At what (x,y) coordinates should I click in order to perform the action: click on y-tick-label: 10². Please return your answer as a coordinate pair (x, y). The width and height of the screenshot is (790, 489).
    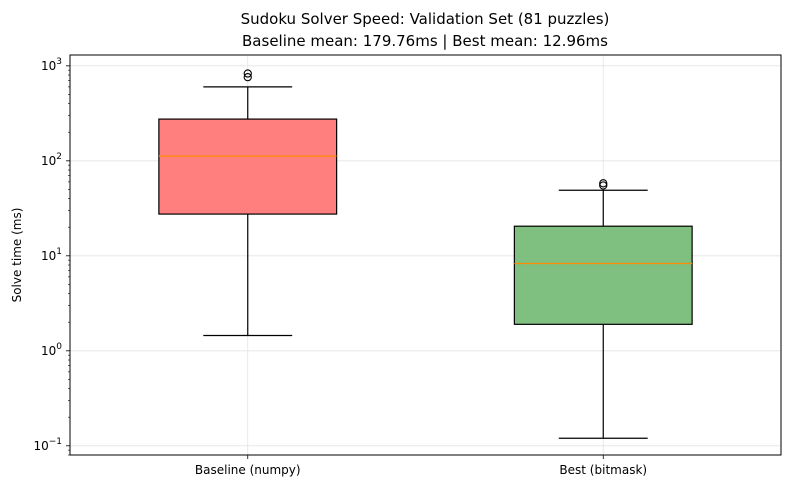
    Looking at the image, I should click on (51, 160).